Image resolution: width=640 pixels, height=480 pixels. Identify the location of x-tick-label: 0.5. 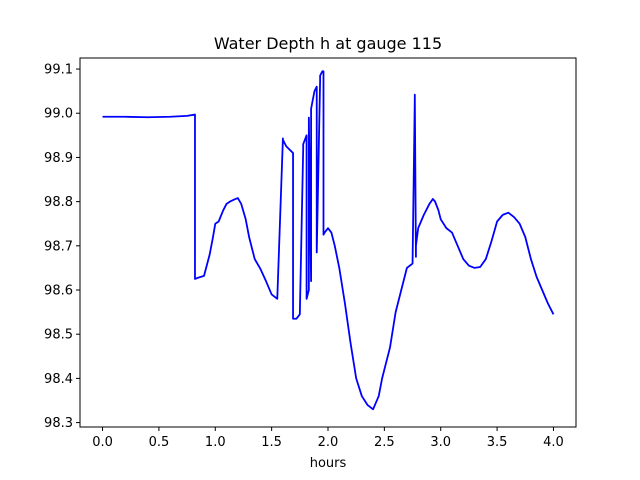
(159, 442).